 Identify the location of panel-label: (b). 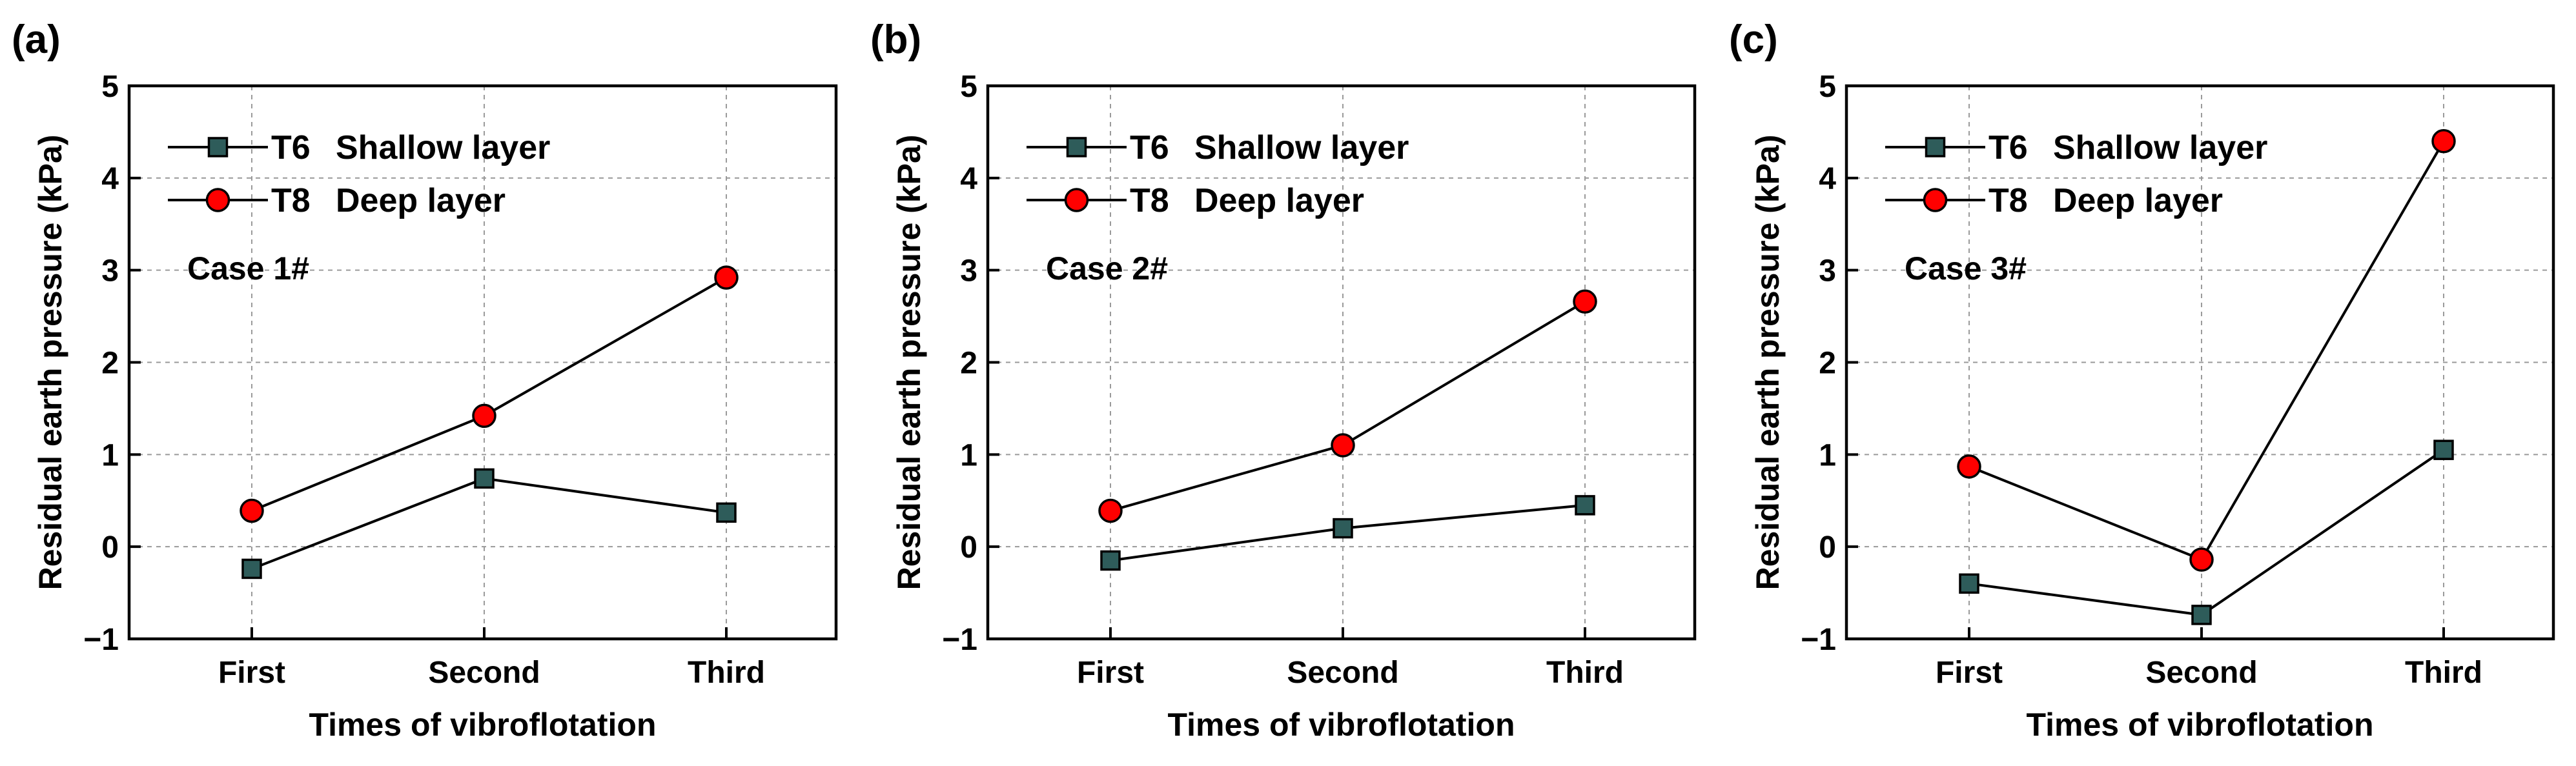
(896, 39).